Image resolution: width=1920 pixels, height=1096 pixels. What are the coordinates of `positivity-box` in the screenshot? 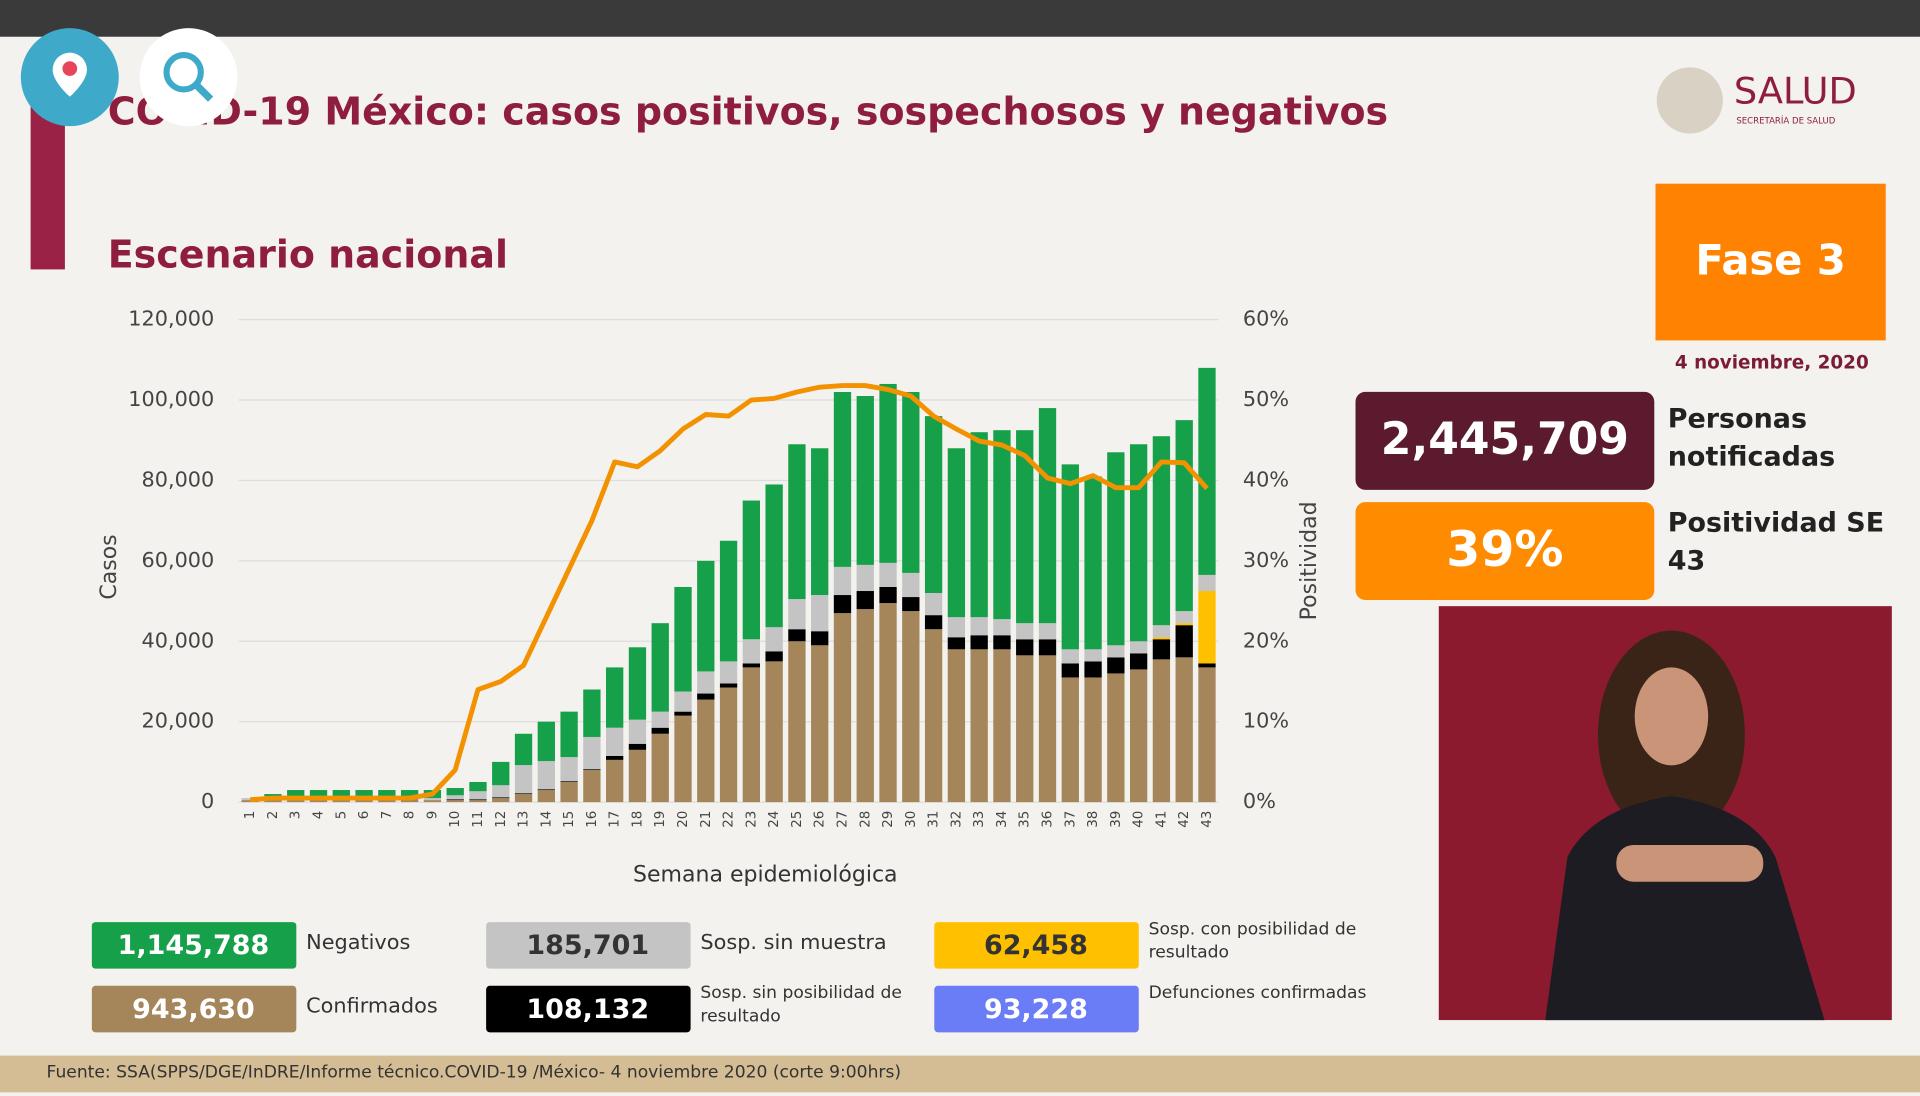 It's located at (1505, 551).